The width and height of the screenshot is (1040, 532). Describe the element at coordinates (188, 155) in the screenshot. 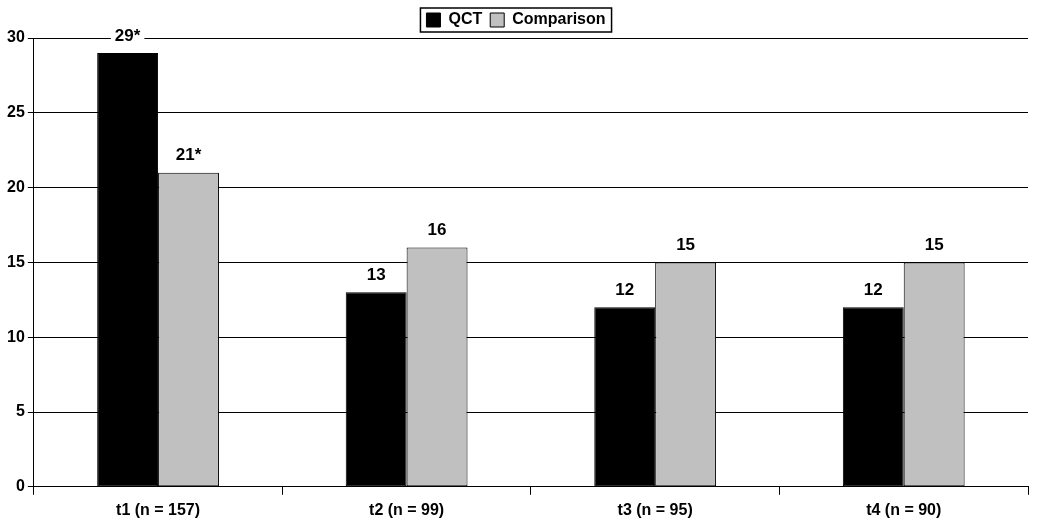

I see `data-label: 21*` at that location.